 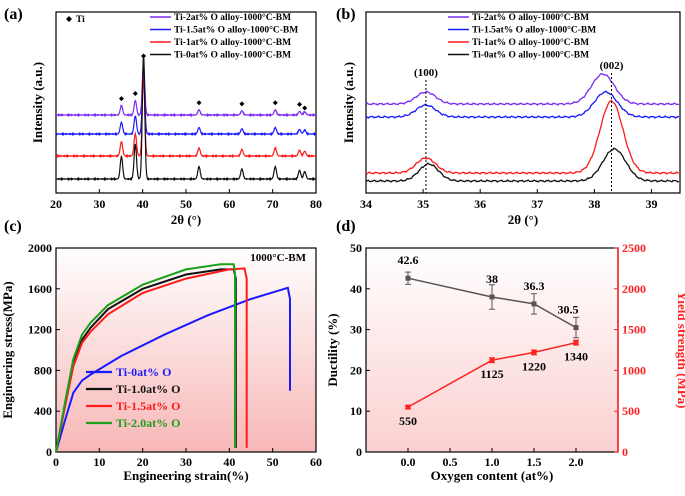 I want to click on marker-legend-label: Ti, so click(x=80, y=20).